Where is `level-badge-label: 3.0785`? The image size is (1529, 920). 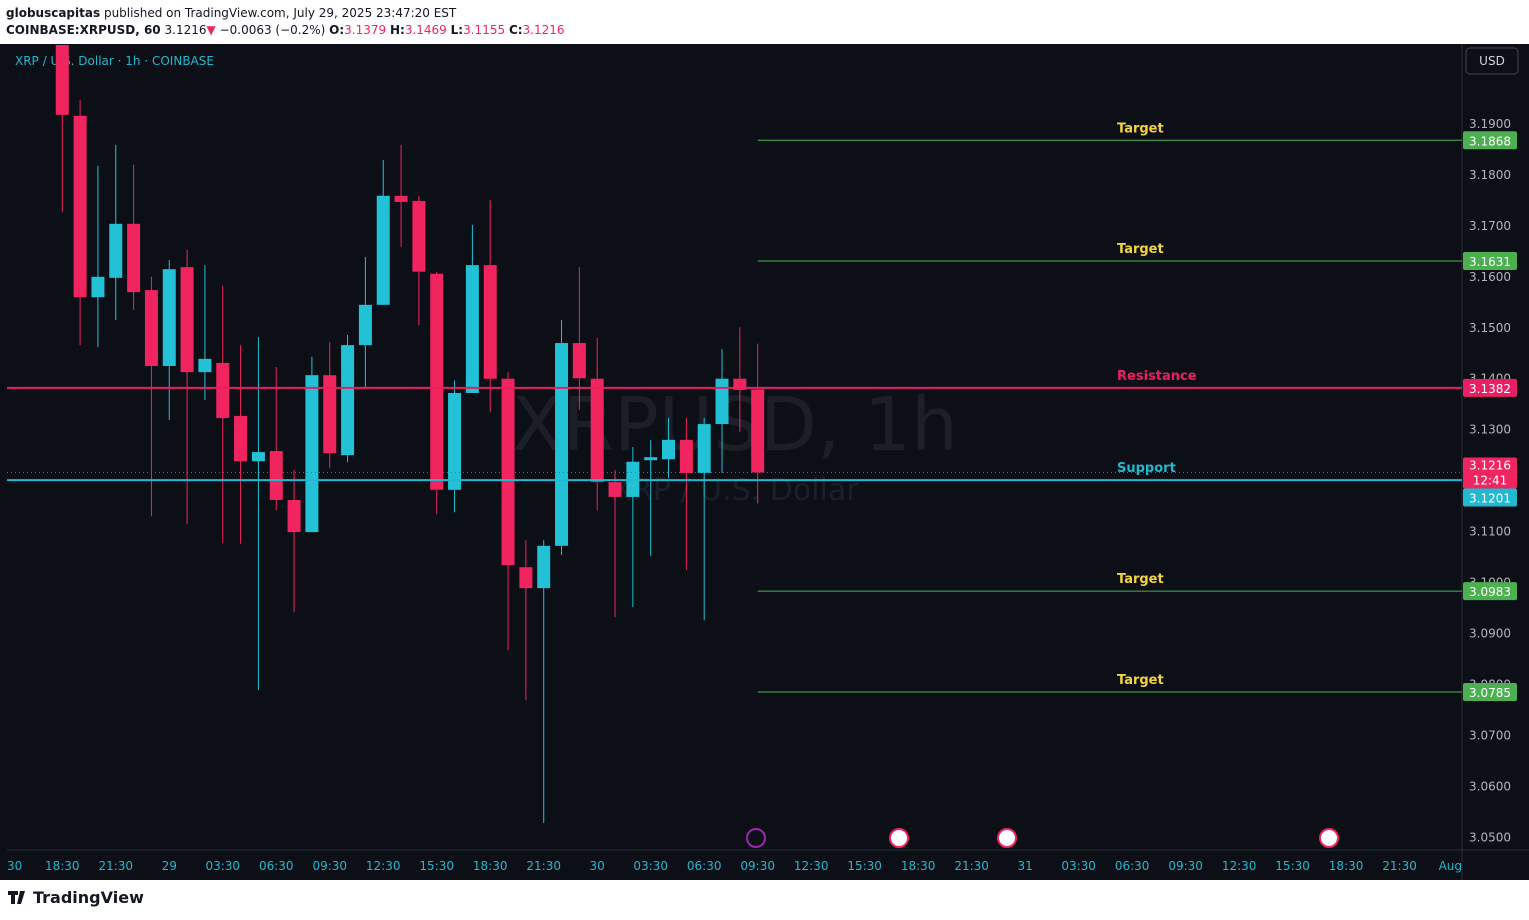 level-badge-label: 3.0785 is located at coordinates (1490, 693).